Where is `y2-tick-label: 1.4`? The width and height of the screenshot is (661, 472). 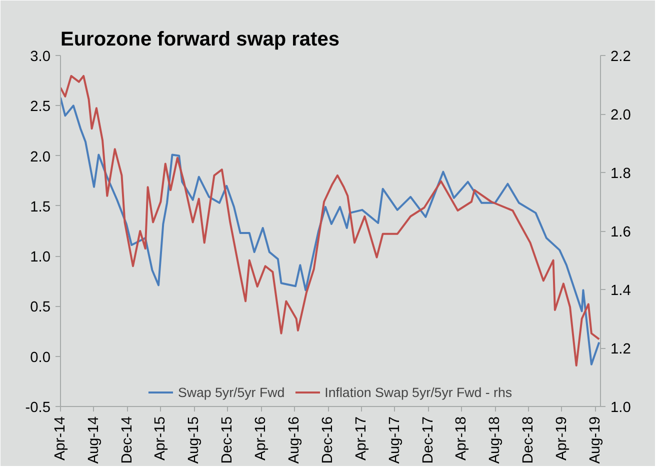 y2-tick-label: 1.4 is located at coordinates (620, 291).